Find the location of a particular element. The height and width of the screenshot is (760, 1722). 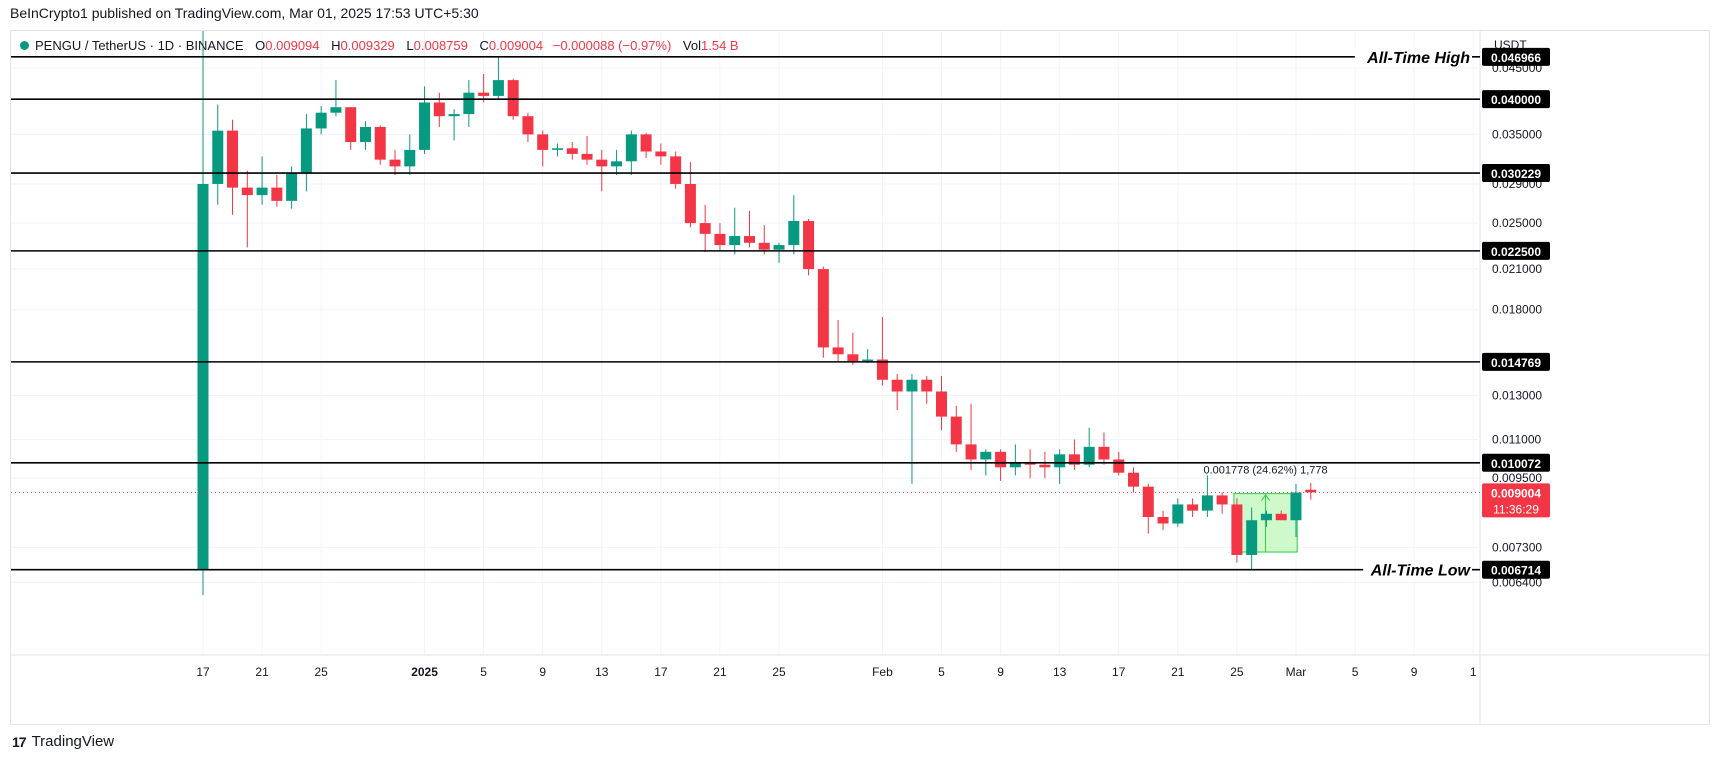

price-tick-label: 0.021000 is located at coordinates (1517, 269).